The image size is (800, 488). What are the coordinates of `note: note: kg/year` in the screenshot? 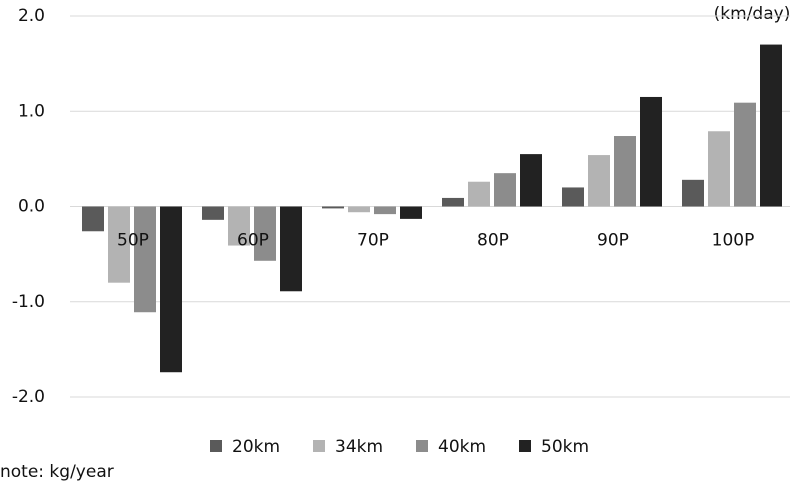 It's located at (57, 472).